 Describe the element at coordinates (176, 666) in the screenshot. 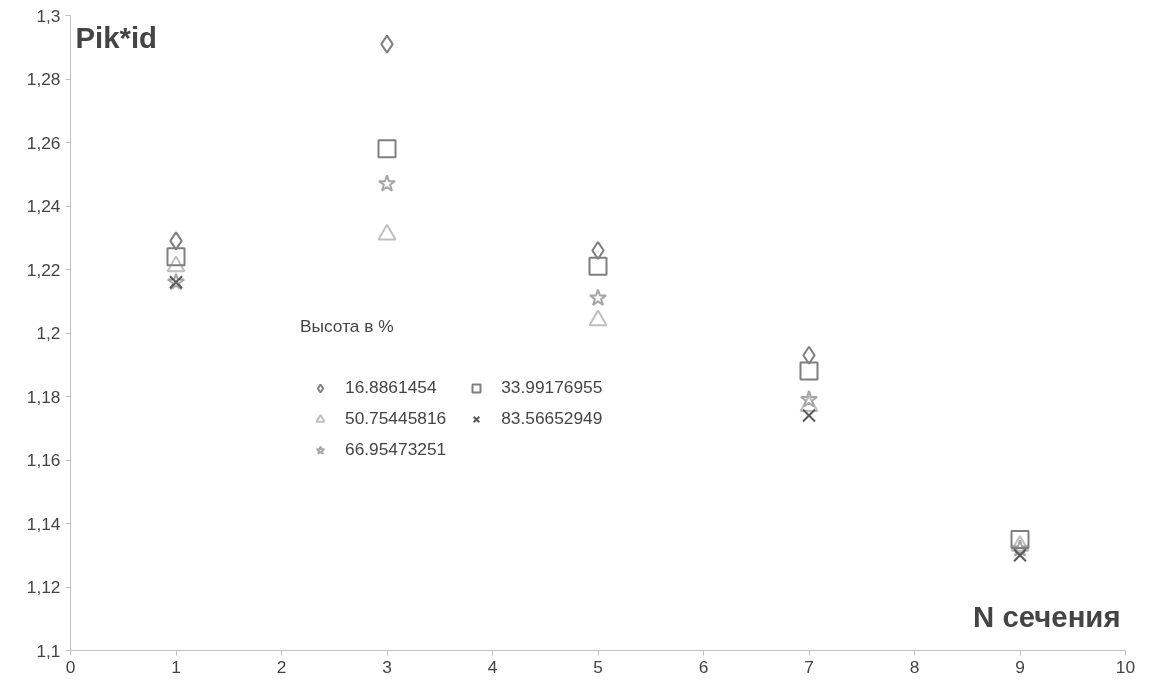

I see `x-tick-label: 1` at that location.